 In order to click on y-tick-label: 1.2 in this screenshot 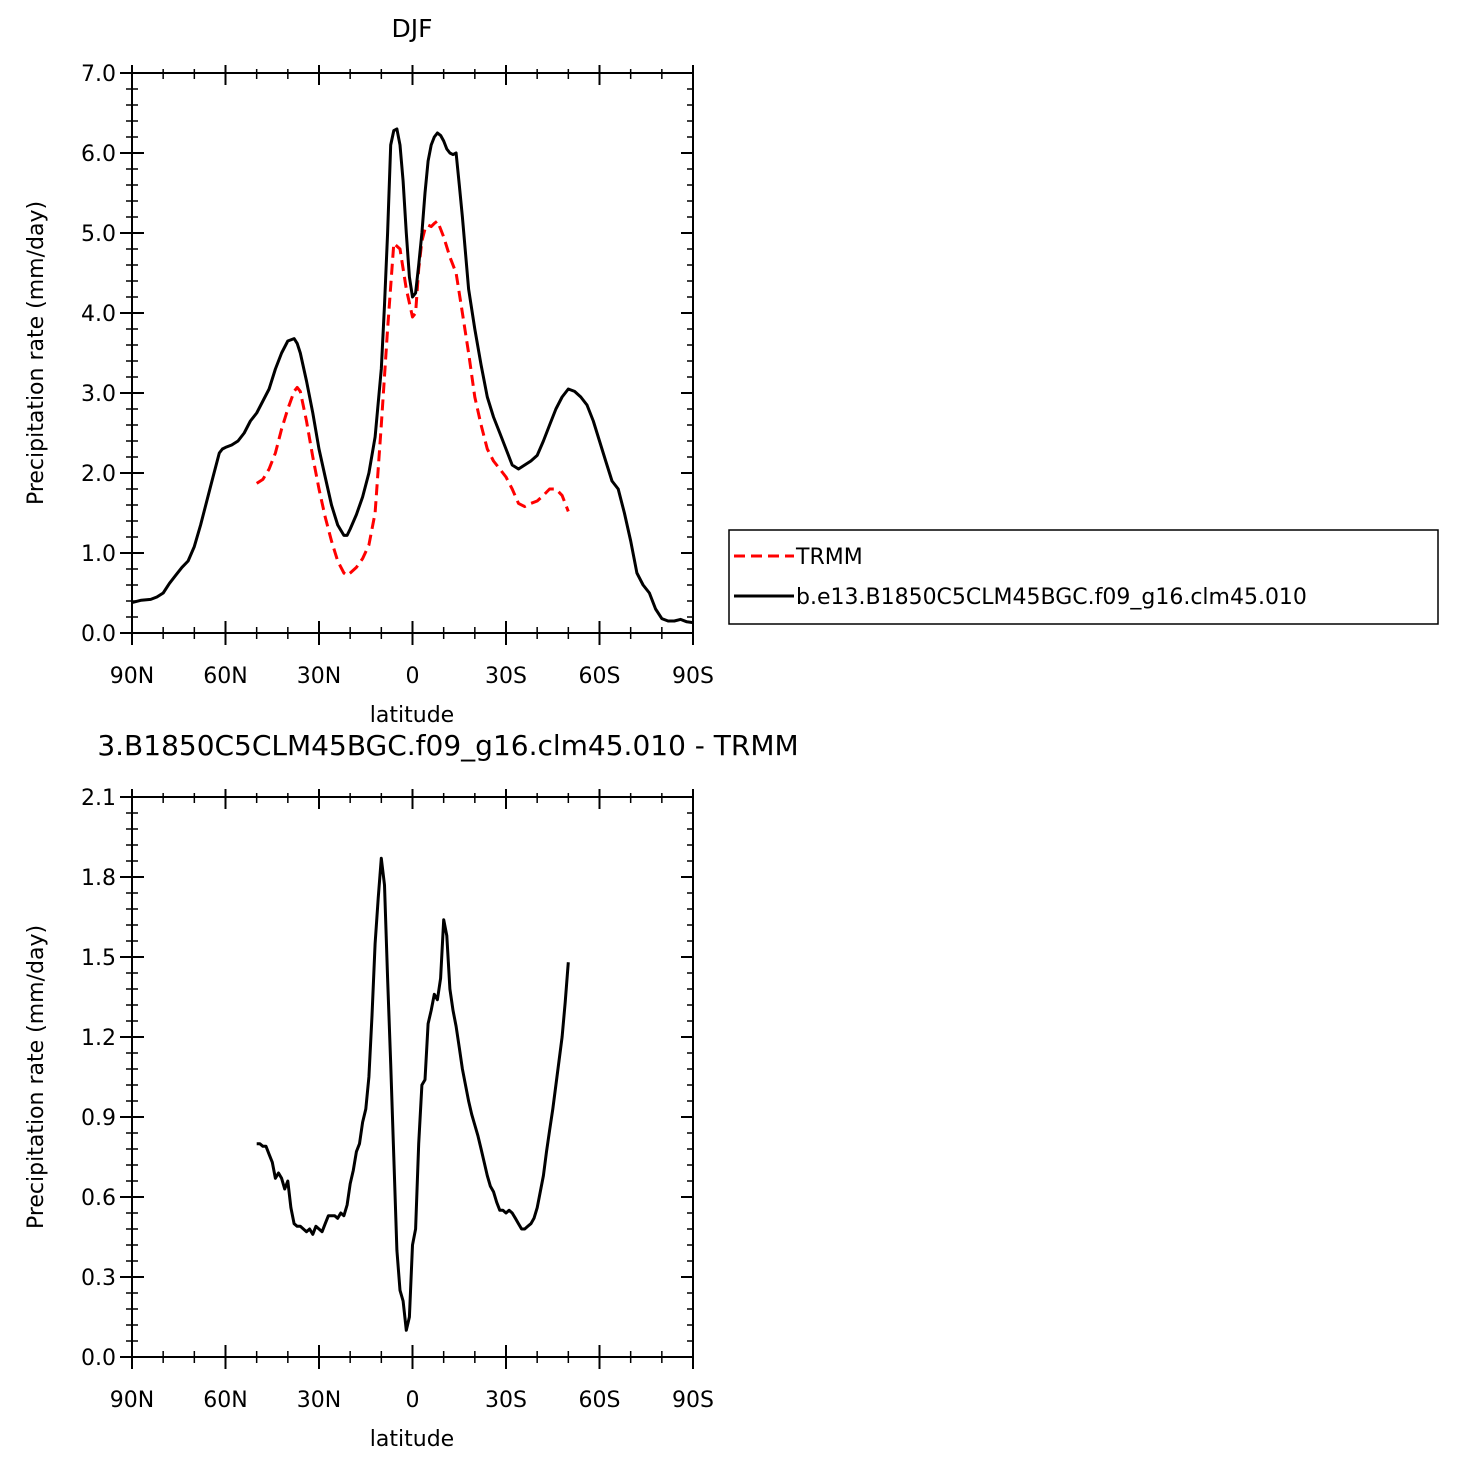, I will do `click(98, 1038)`.